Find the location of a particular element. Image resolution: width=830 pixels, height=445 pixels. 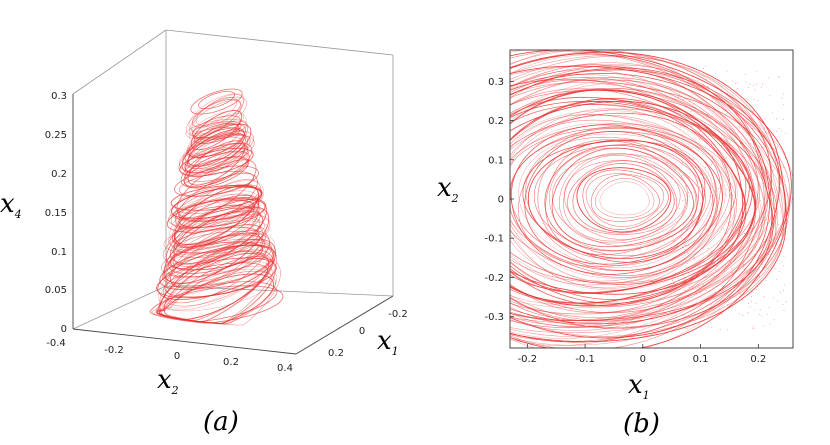

y-axis-label-x1: x1 is located at coordinates (388, 342).